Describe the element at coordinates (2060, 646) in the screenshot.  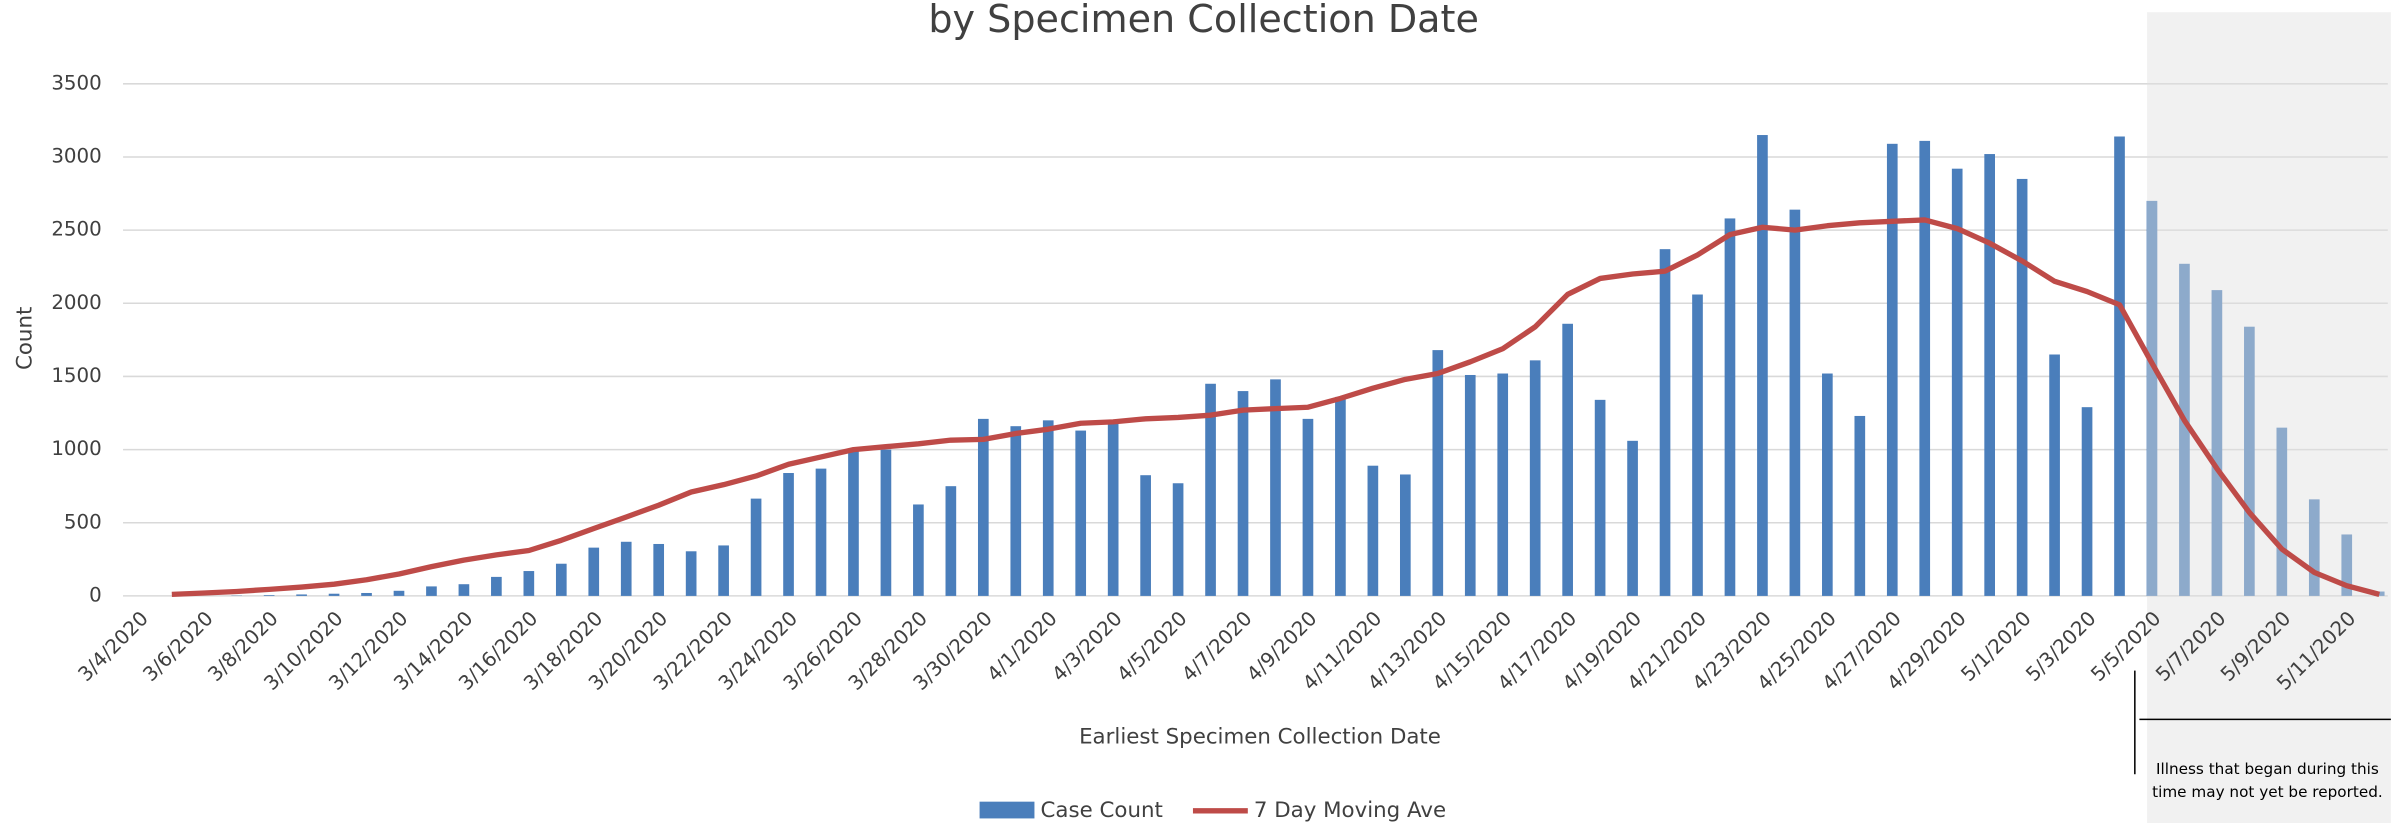
I see `x-tick-label: 5/3/2020` at that location.